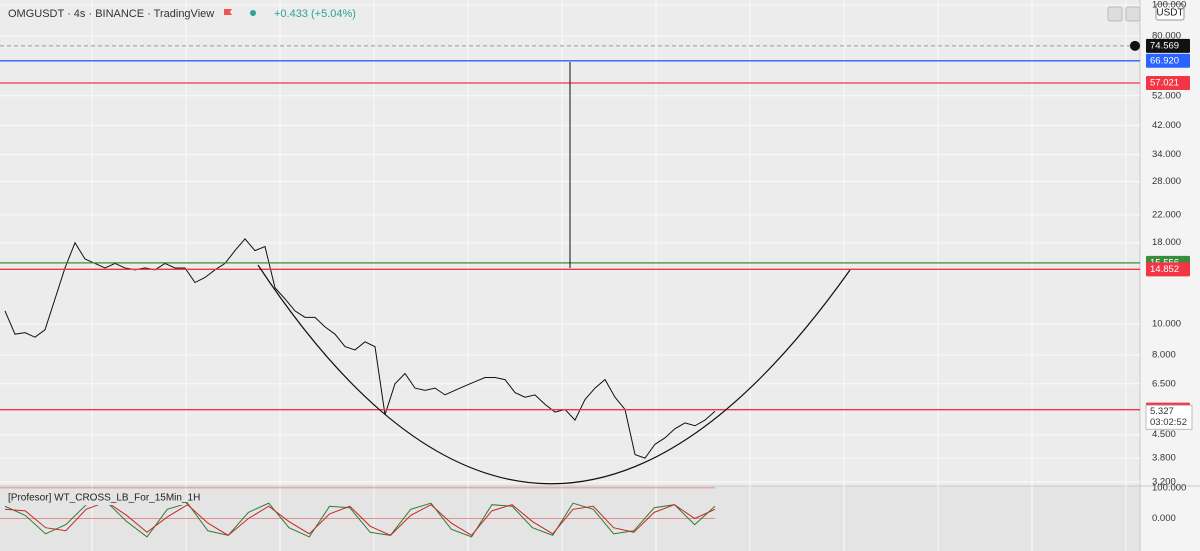 This screenshot has width=1200, height=551. Describe the element at coordinates (1166, 154) in the screenshot. I see `y-tick-label: 34.000` at that location.